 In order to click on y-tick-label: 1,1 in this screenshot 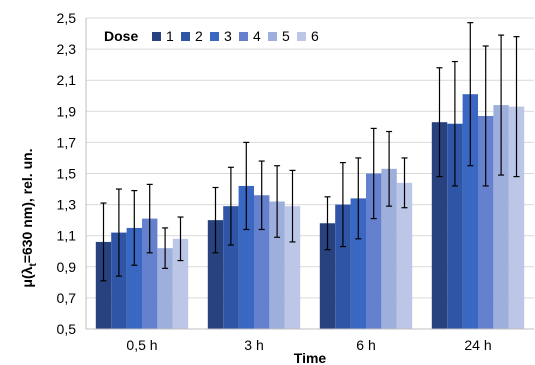, I will do `click(67, 236)`.